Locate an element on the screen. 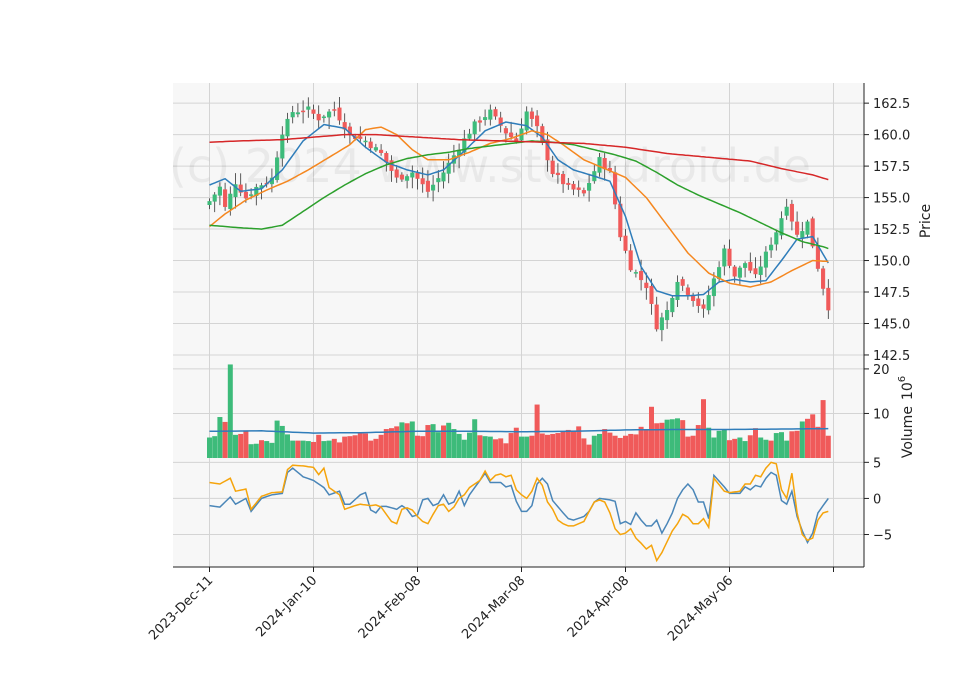 The height and width of the screenshot is (690, 960). price-axis-label: Price is located at coordinates (926, 221).